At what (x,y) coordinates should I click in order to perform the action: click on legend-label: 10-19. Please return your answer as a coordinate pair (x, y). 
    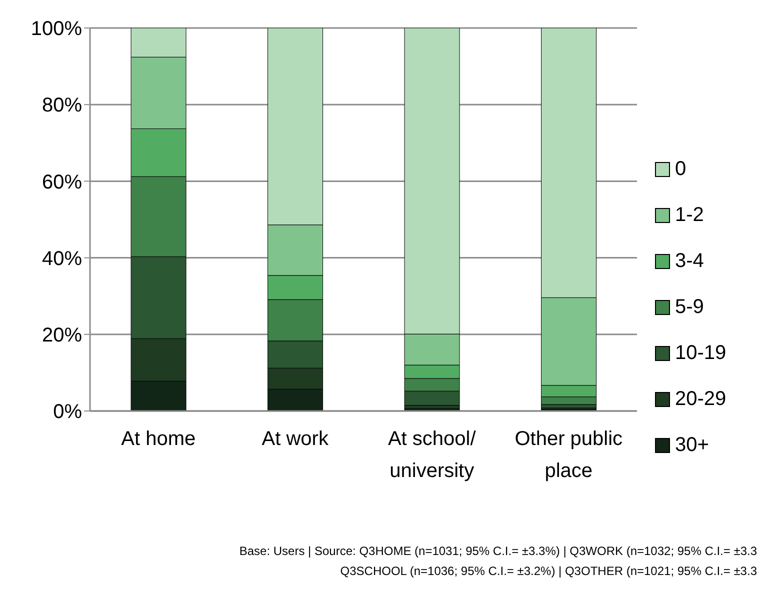
    Looking at the image, I should click on (700, 353).